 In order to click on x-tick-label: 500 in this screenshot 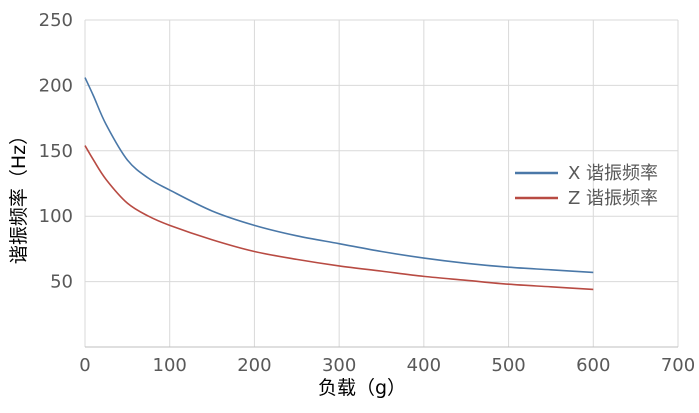, I will do `click(508, 365)`.